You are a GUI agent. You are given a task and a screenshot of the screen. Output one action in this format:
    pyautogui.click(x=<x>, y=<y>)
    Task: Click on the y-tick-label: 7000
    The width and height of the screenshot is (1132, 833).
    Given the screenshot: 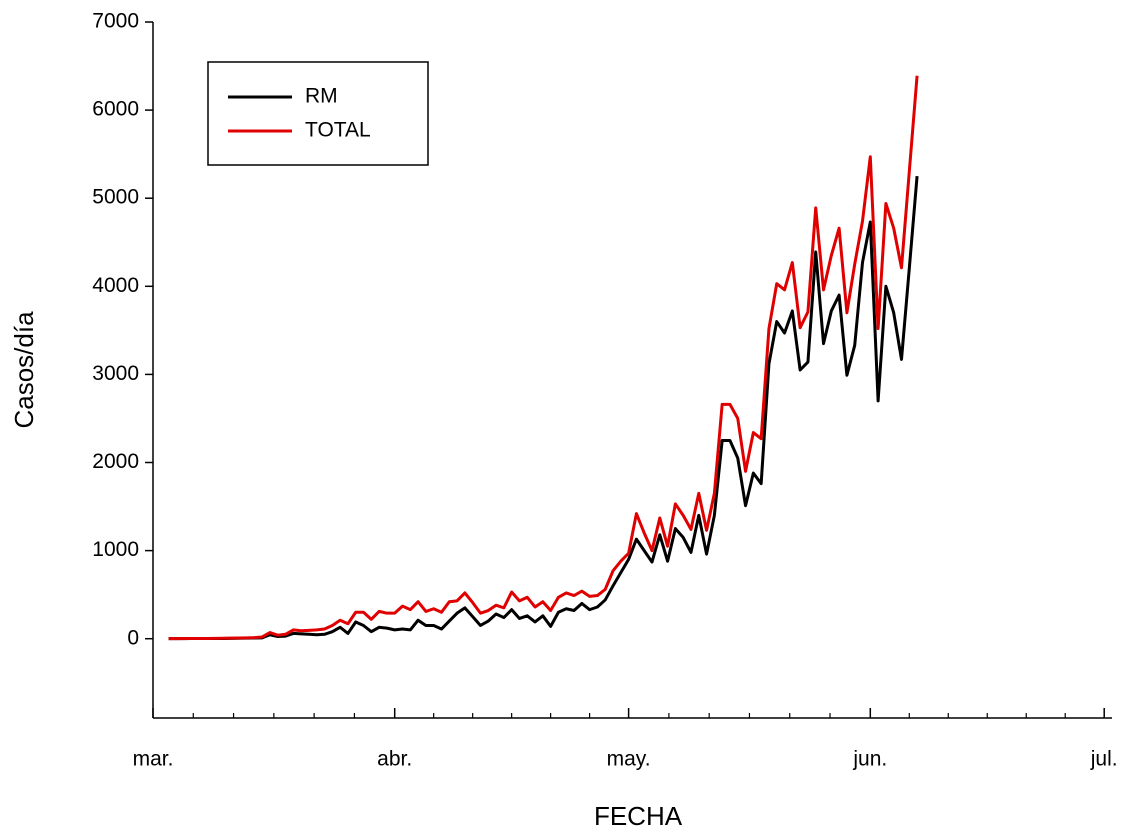 What is the action you would take?
    pyautogui.click(x=115, y=21)
    